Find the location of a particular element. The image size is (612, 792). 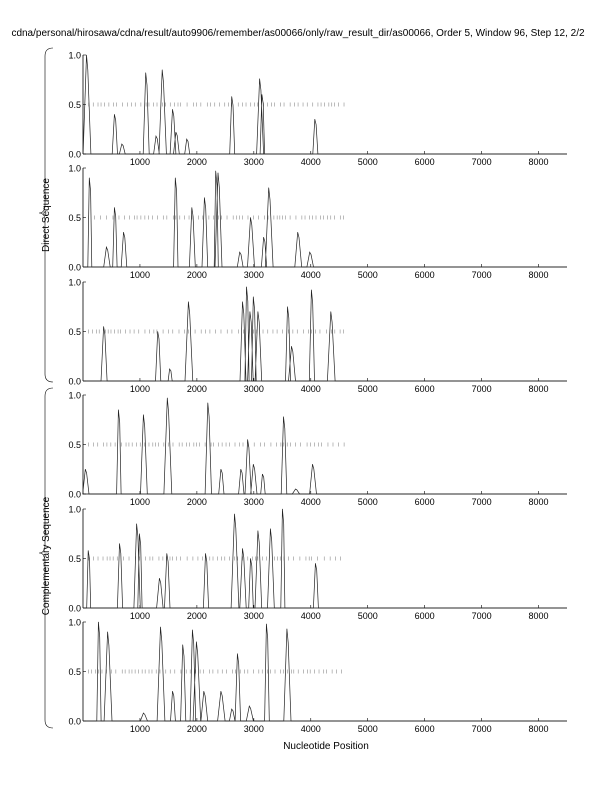

group-bracket-complementary: Complementary Sequence is located at coordinates (46, 558).